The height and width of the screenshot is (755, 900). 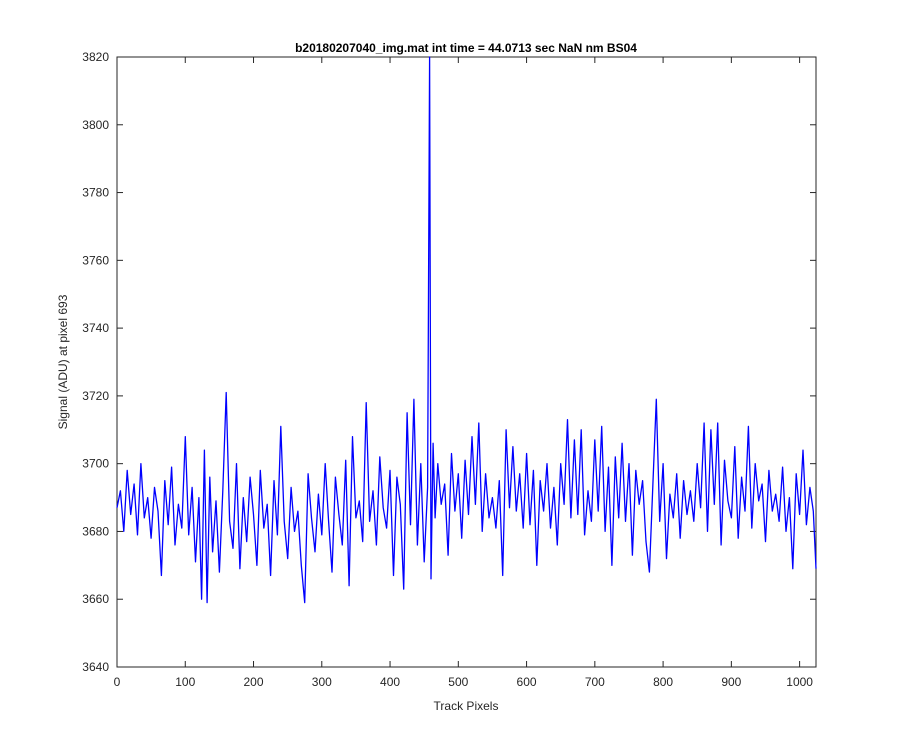 What do you see at coordinates (466, 706) in the screenshot?
I see `x-axis-label: Track Pixels` at bounding box center [466, 706].